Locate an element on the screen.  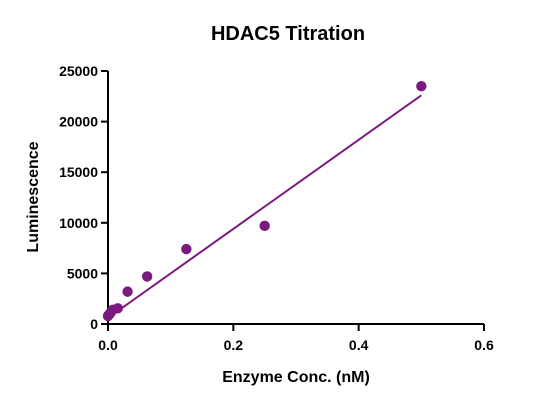
y-tick-label: 0 is located at coordinates (94, 324).